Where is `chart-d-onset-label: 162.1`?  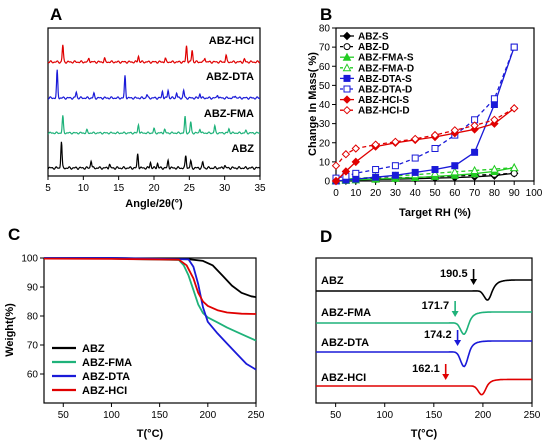
chart-d-onset-label: 162.1 is located at coordinates (426, 369).